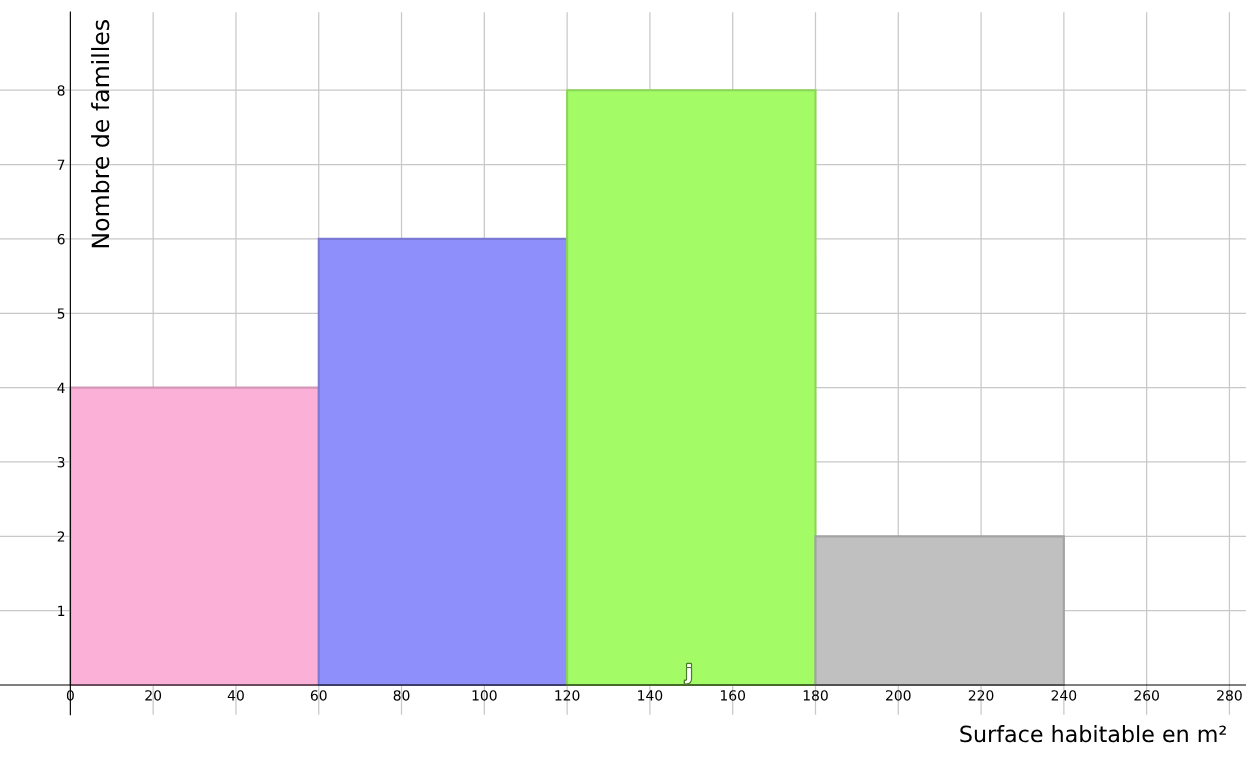  What do you see at coordinates (898, 695) in the screenshot?
I see `x-tick-label: 200` at bounding box center [898, 695].